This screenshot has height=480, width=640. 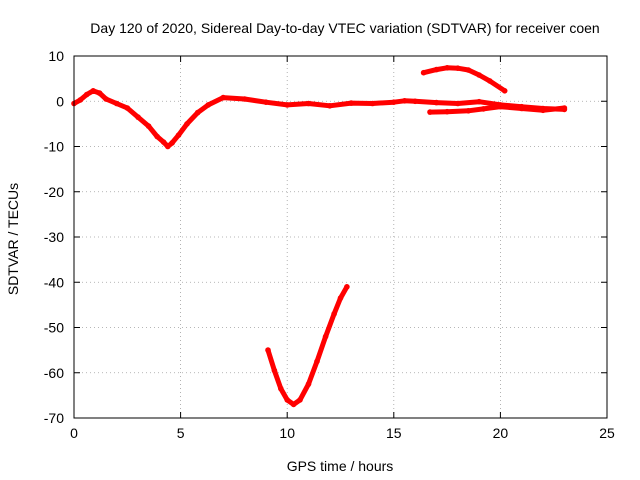 What do you see at coordinates (501, 433) in the screenshot?
I see `x-tick-label: 20` at bounding box center [501, 433].